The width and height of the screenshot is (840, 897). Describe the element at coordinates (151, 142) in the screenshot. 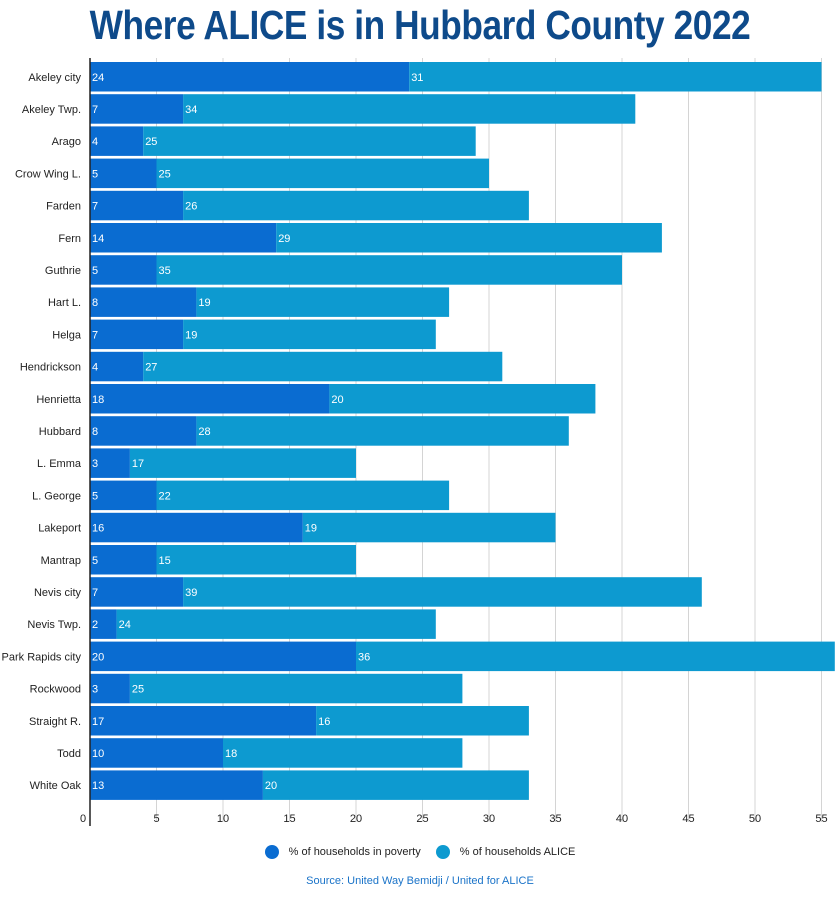

I see `data-label-alice-arago: 25` at that location.